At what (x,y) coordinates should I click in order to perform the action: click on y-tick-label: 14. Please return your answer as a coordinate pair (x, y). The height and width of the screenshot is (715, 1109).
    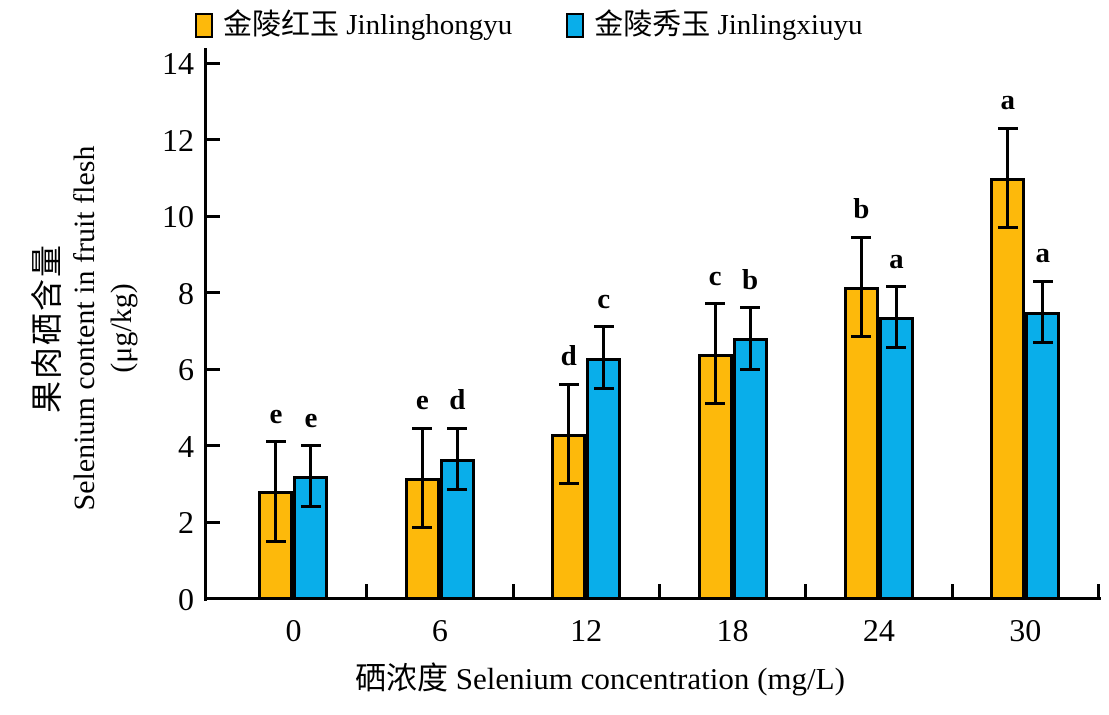
    Looking at the image, I should click on (178, 63).